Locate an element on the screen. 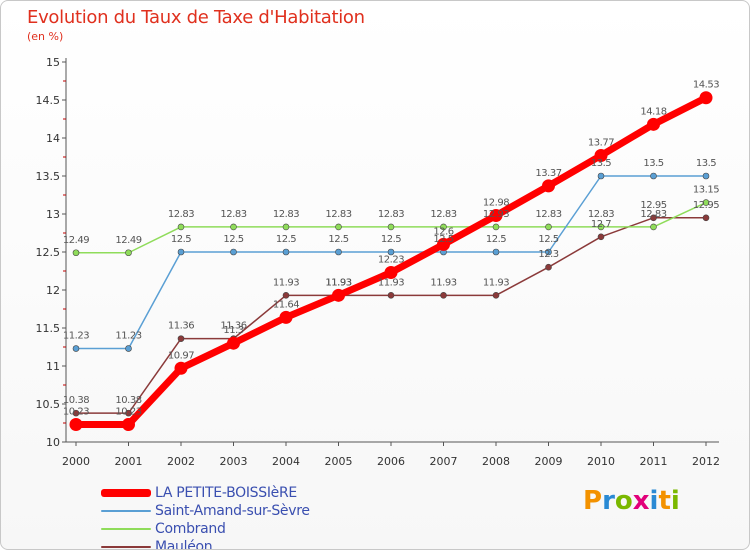 The height and width of the screenshot is (550, 750). y-tick-label: 11.5 is located at coordinates (48, 328).